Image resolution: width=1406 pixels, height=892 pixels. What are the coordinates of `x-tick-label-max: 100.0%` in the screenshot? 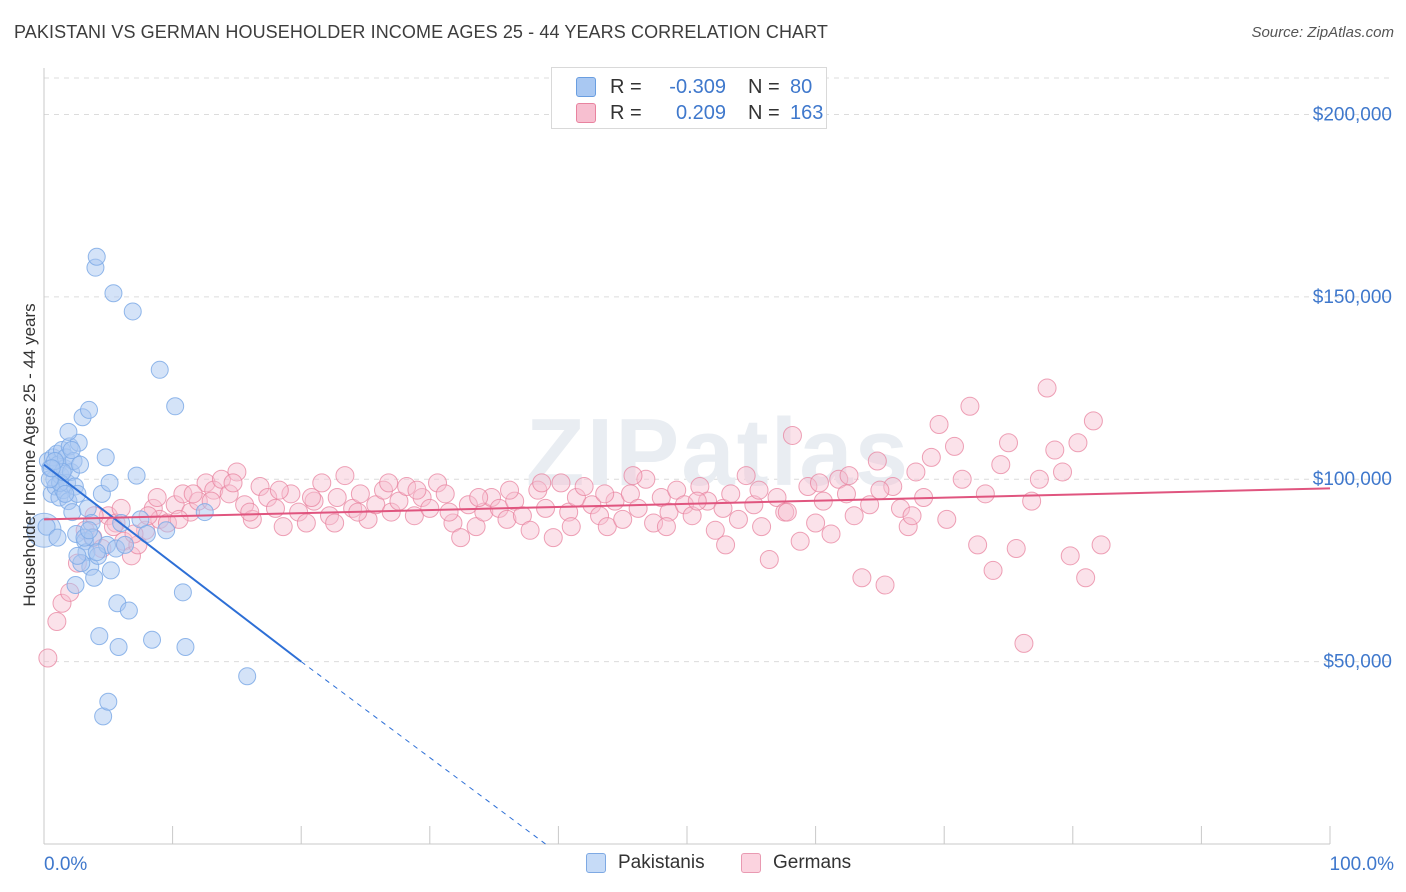 It's located at (1362, 864).